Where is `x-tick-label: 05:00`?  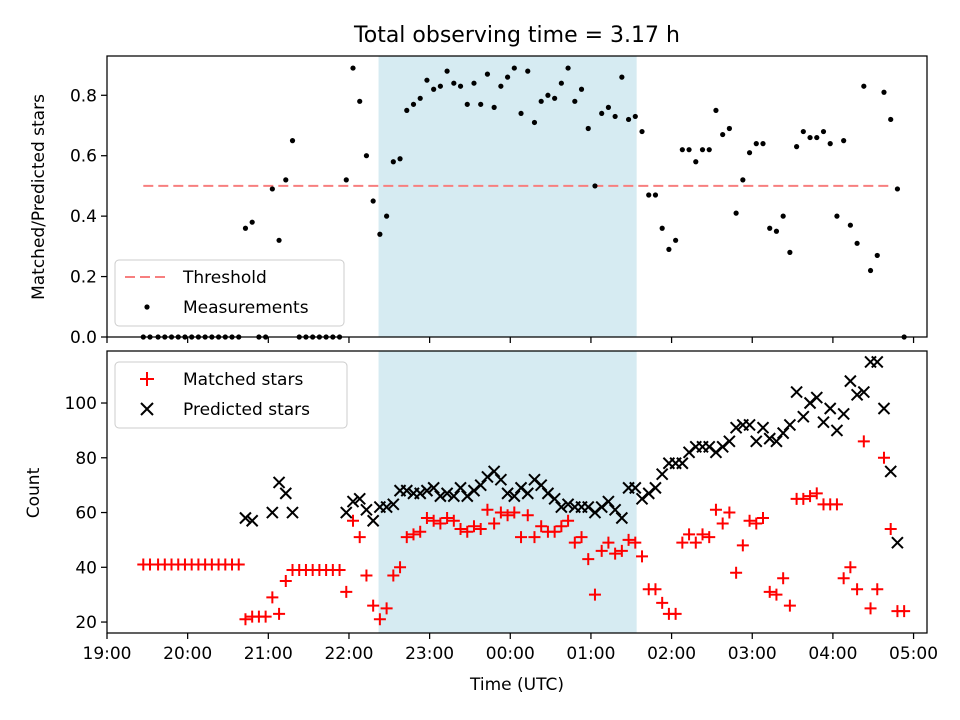
x-tick-label: 05:00 is located at coordinates (913, 654).